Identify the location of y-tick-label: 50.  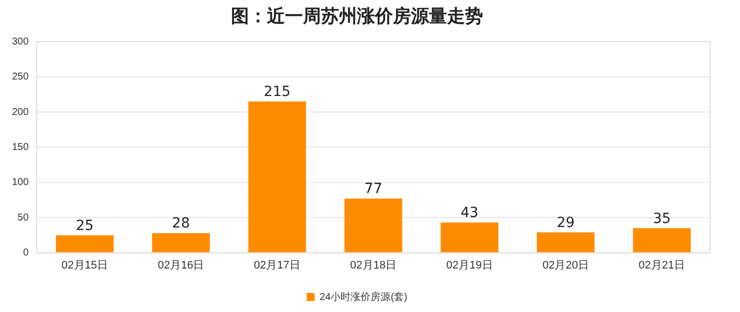
(24, 218).